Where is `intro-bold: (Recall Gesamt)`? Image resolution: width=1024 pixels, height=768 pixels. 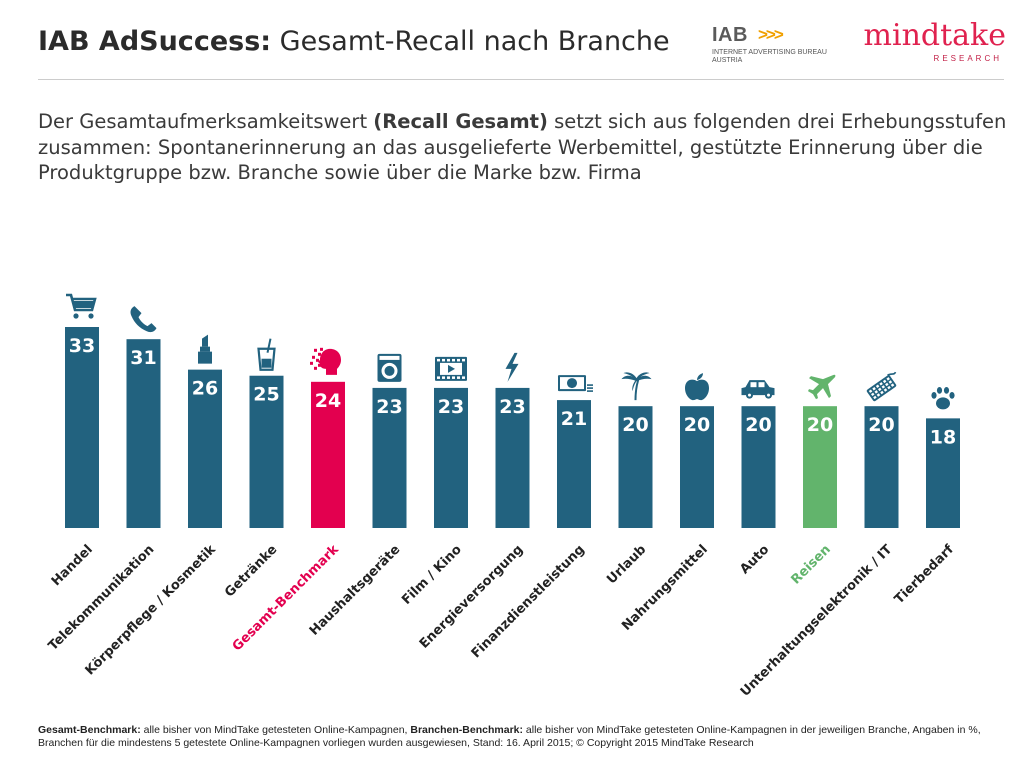
intro-bold: (Recall Gesamt) is located at coordinates (460, 121).